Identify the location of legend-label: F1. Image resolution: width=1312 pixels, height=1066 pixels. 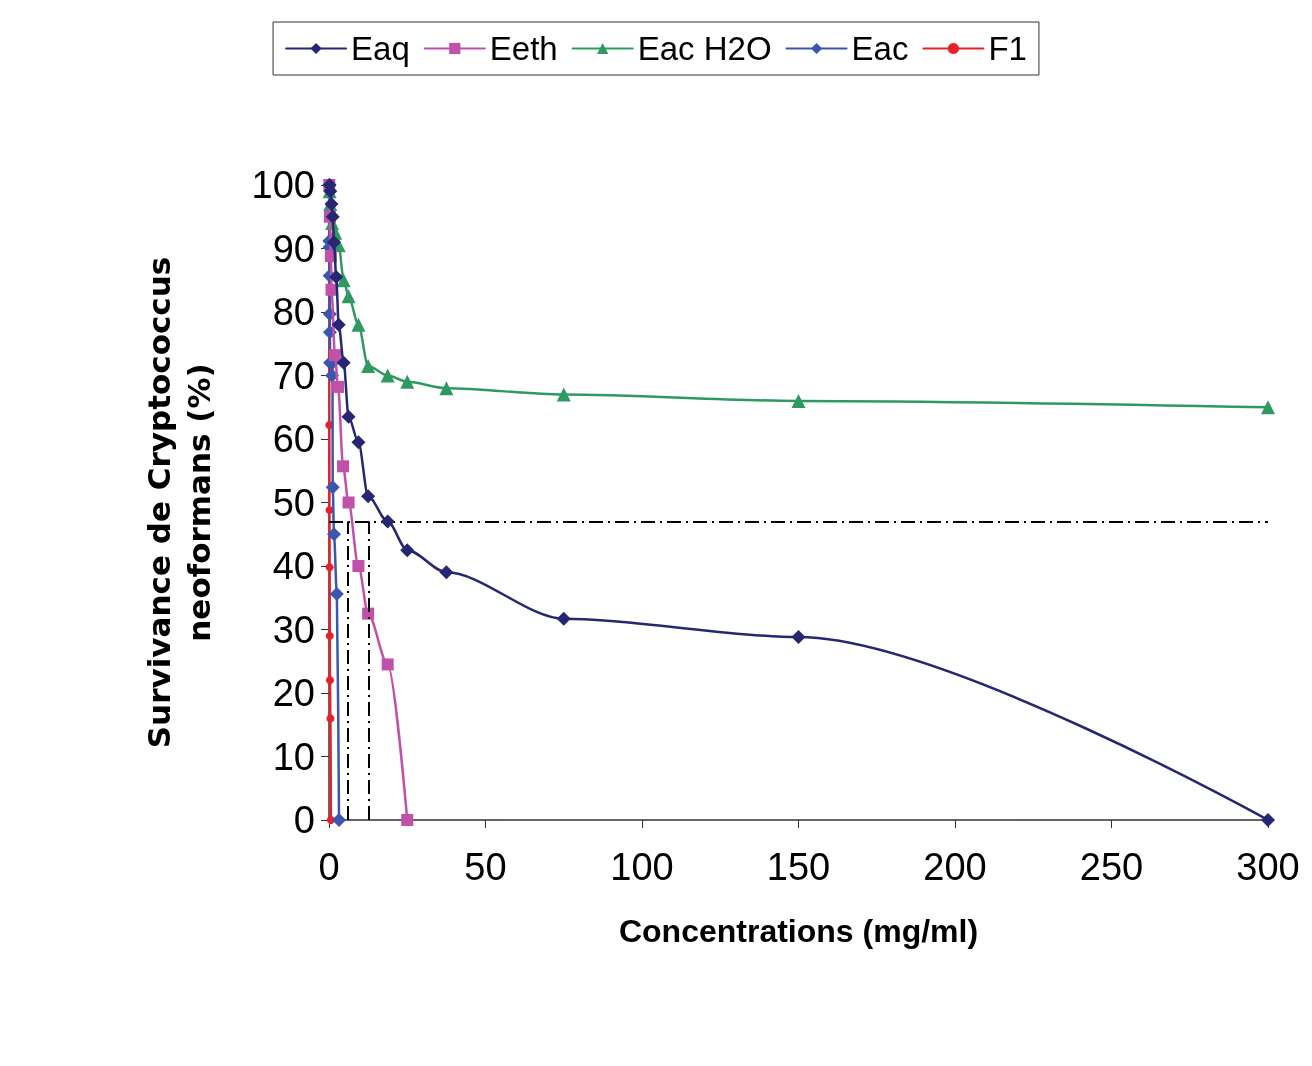
(1007, 48).